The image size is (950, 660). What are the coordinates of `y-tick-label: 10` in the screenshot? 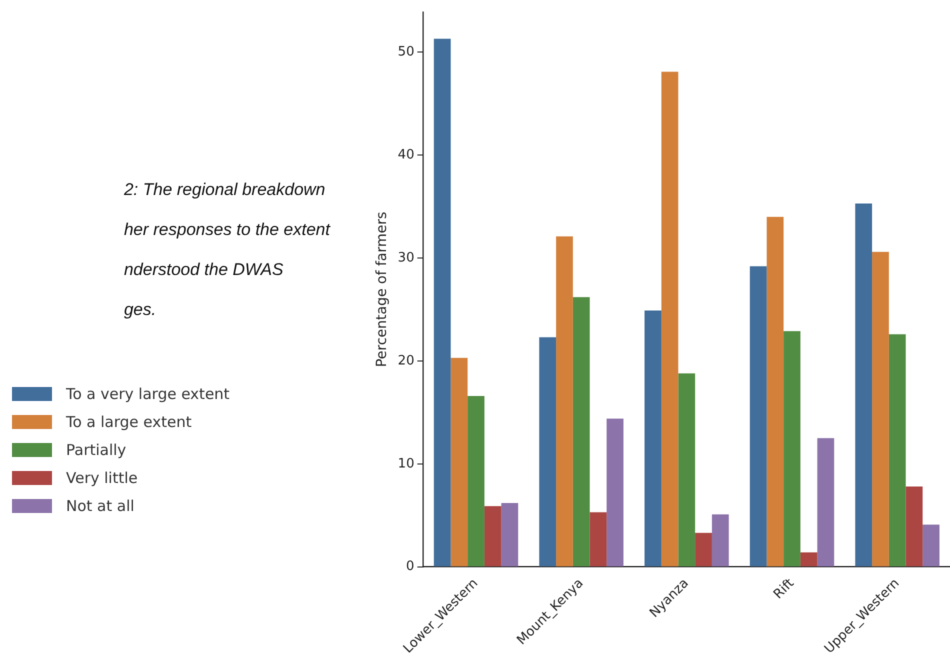 It's located at (406, 464).